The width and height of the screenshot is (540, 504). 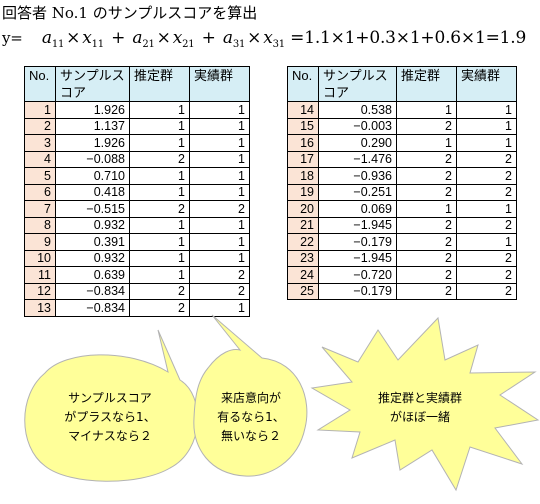 I want to click on callout-text-visit-intent: 来店意向が 有るなら1、 無いなら２, so click(x=251, y=417).